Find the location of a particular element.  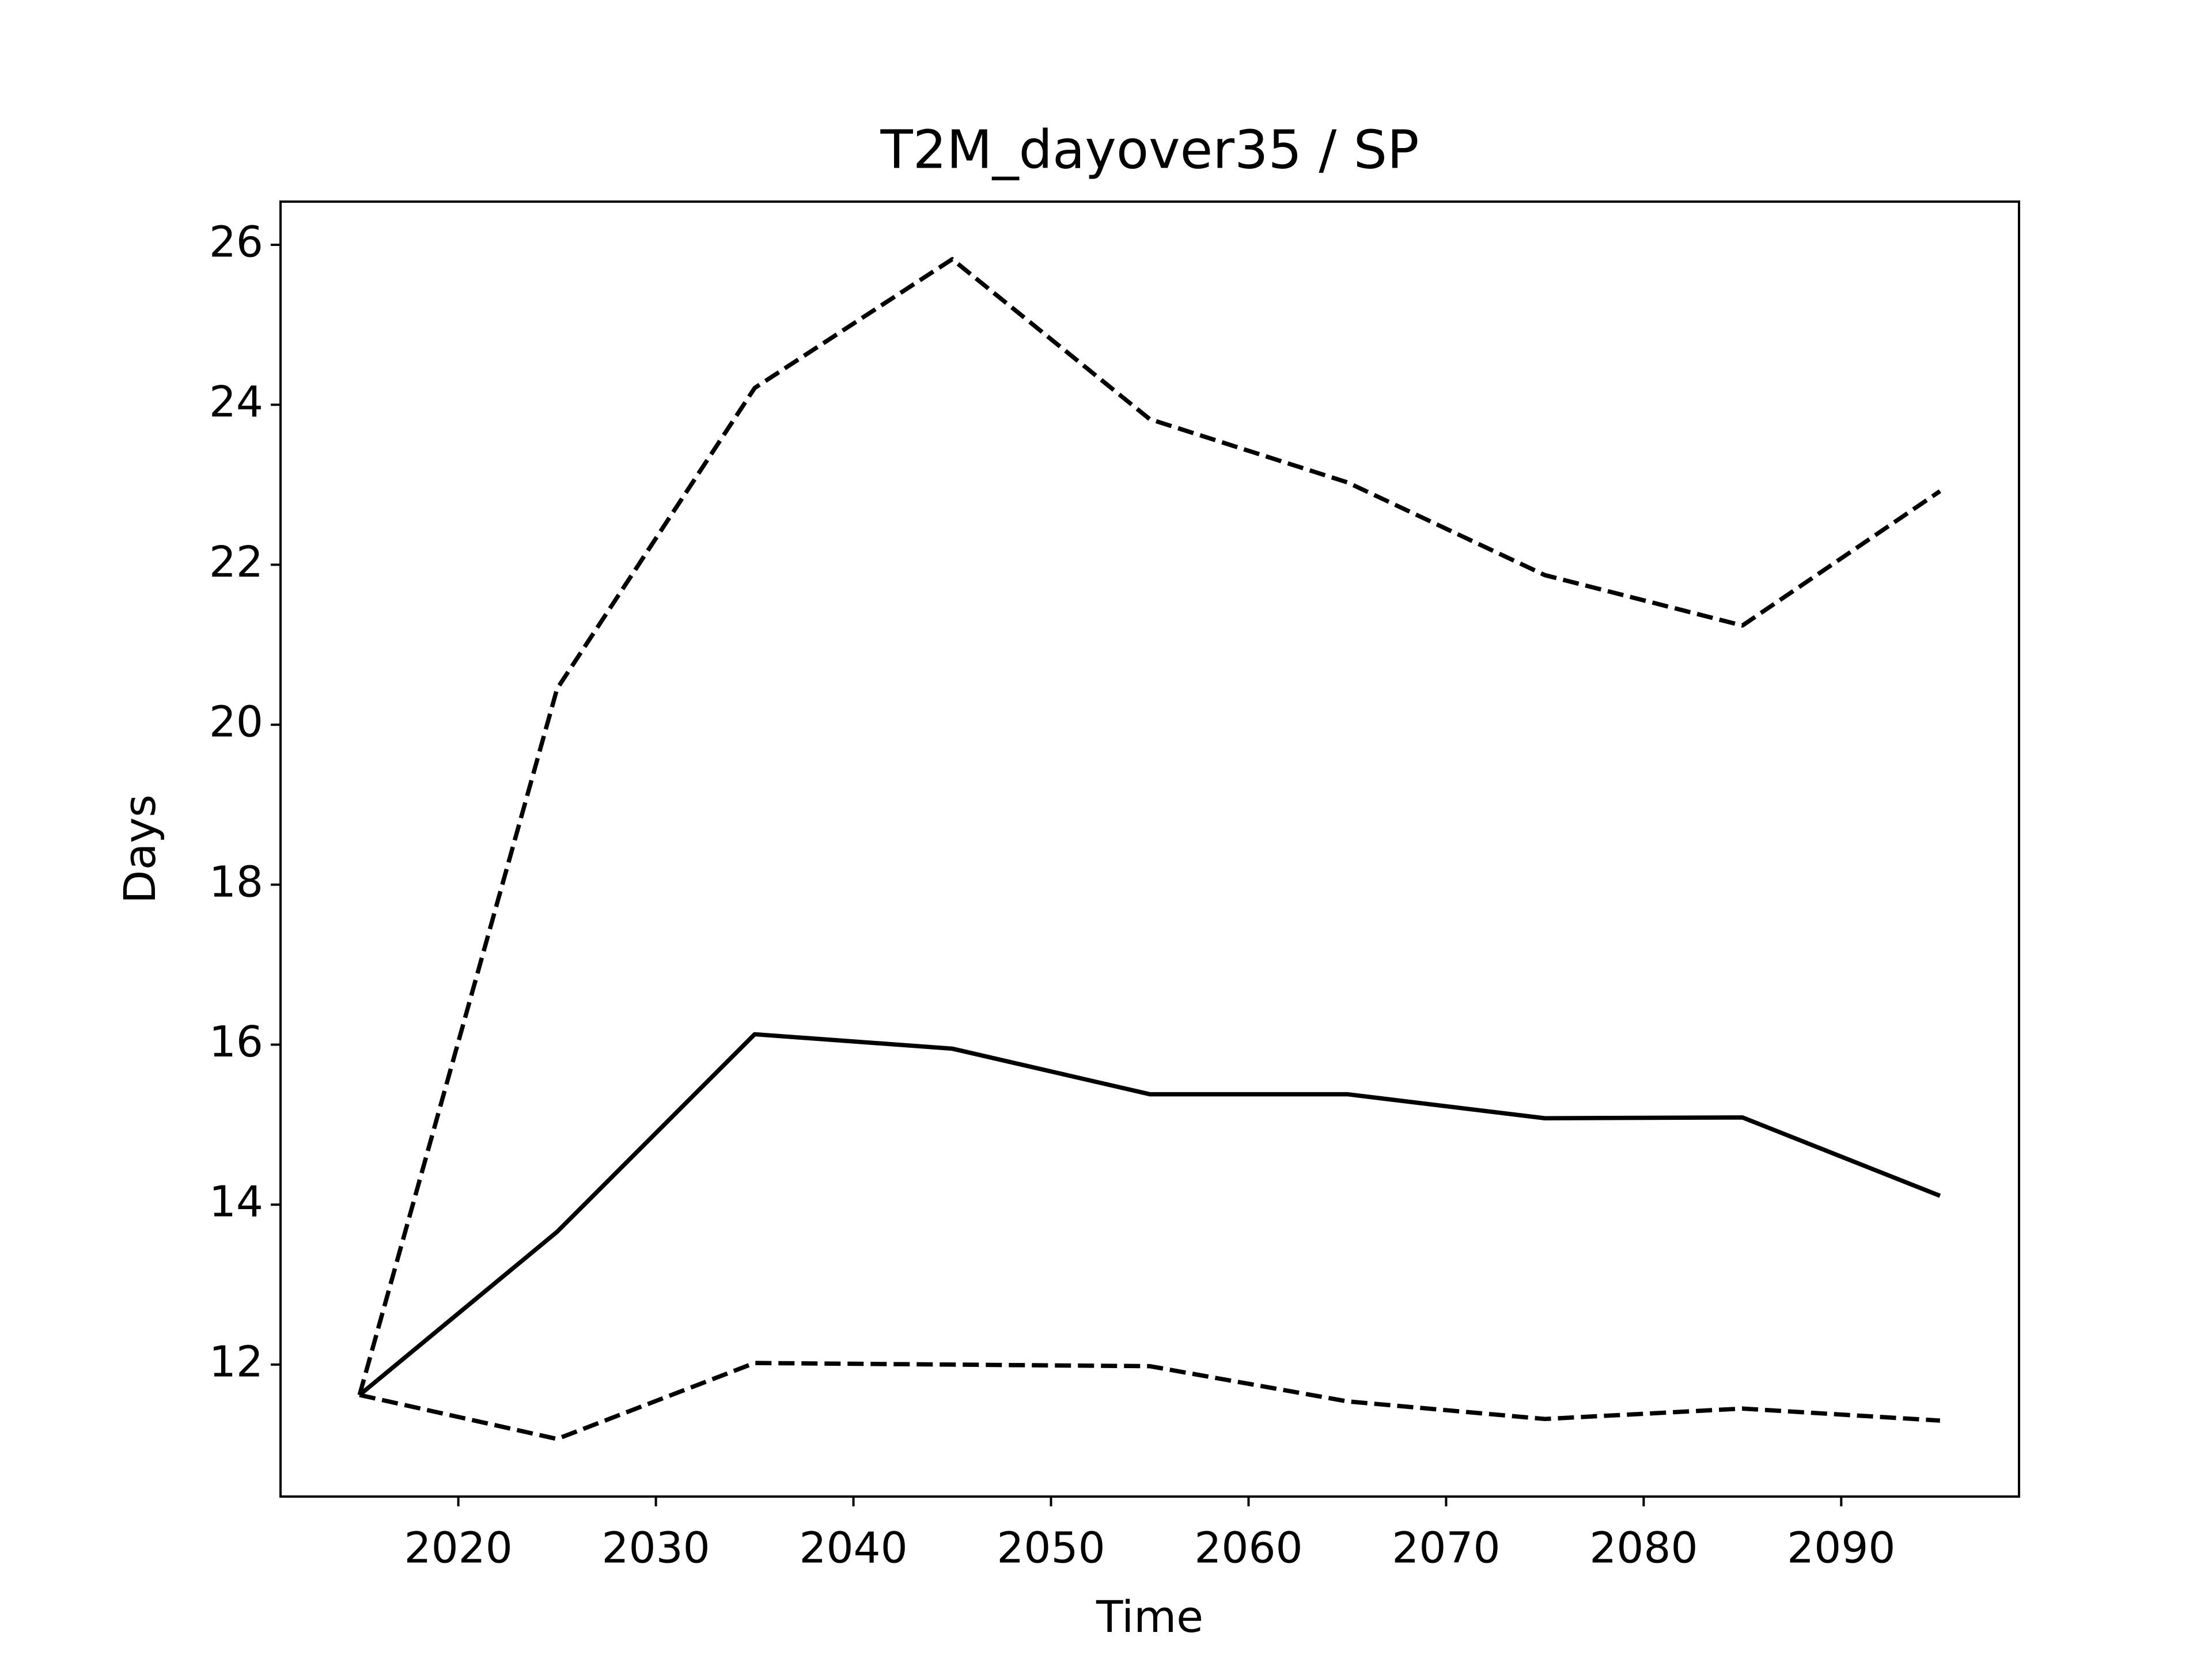

x-tick-label: 2050 is located at coordinates (1051, 1548).